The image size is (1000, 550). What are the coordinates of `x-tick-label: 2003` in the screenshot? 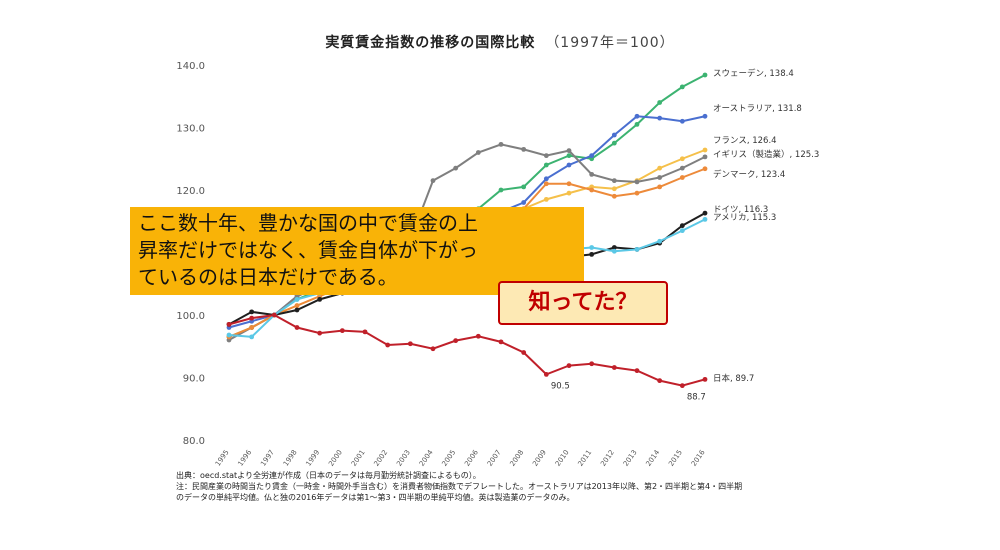 It's located at (403, 458).